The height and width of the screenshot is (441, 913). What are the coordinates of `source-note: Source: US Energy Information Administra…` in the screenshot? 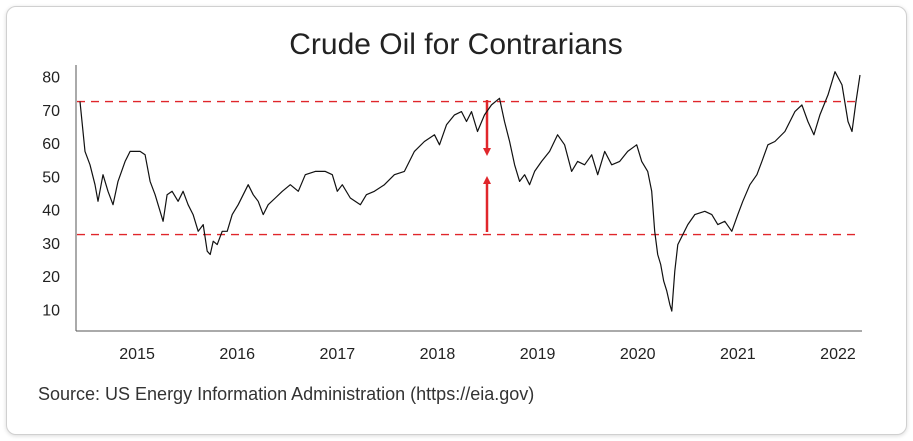 It's located at (286, 394).